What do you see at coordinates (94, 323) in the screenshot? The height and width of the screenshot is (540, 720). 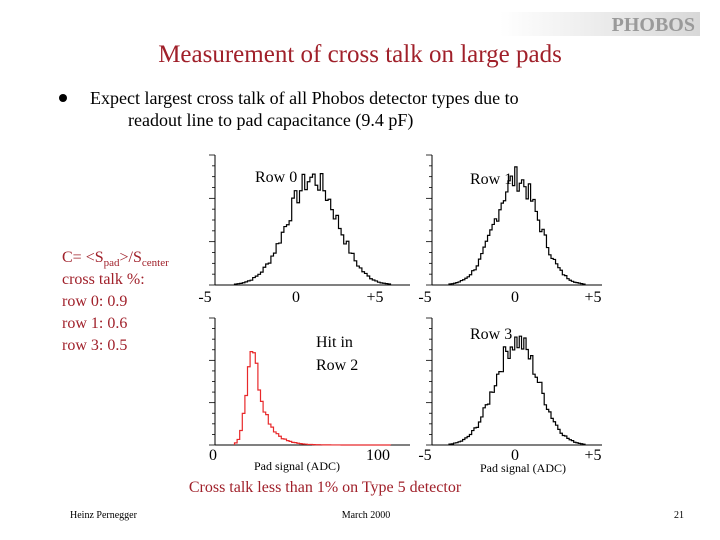 I see `note-line: row 1: 0.6` at bounding box center [94, 323].